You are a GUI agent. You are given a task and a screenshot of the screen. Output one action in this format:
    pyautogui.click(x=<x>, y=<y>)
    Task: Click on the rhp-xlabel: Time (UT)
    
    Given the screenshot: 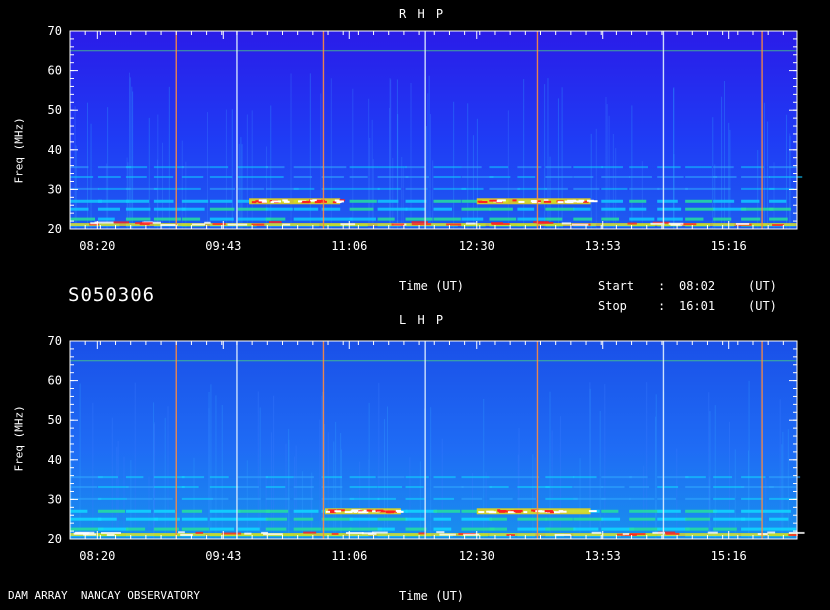 What is the action you would take?
    pyautogui.click(x=432, y=286)
    